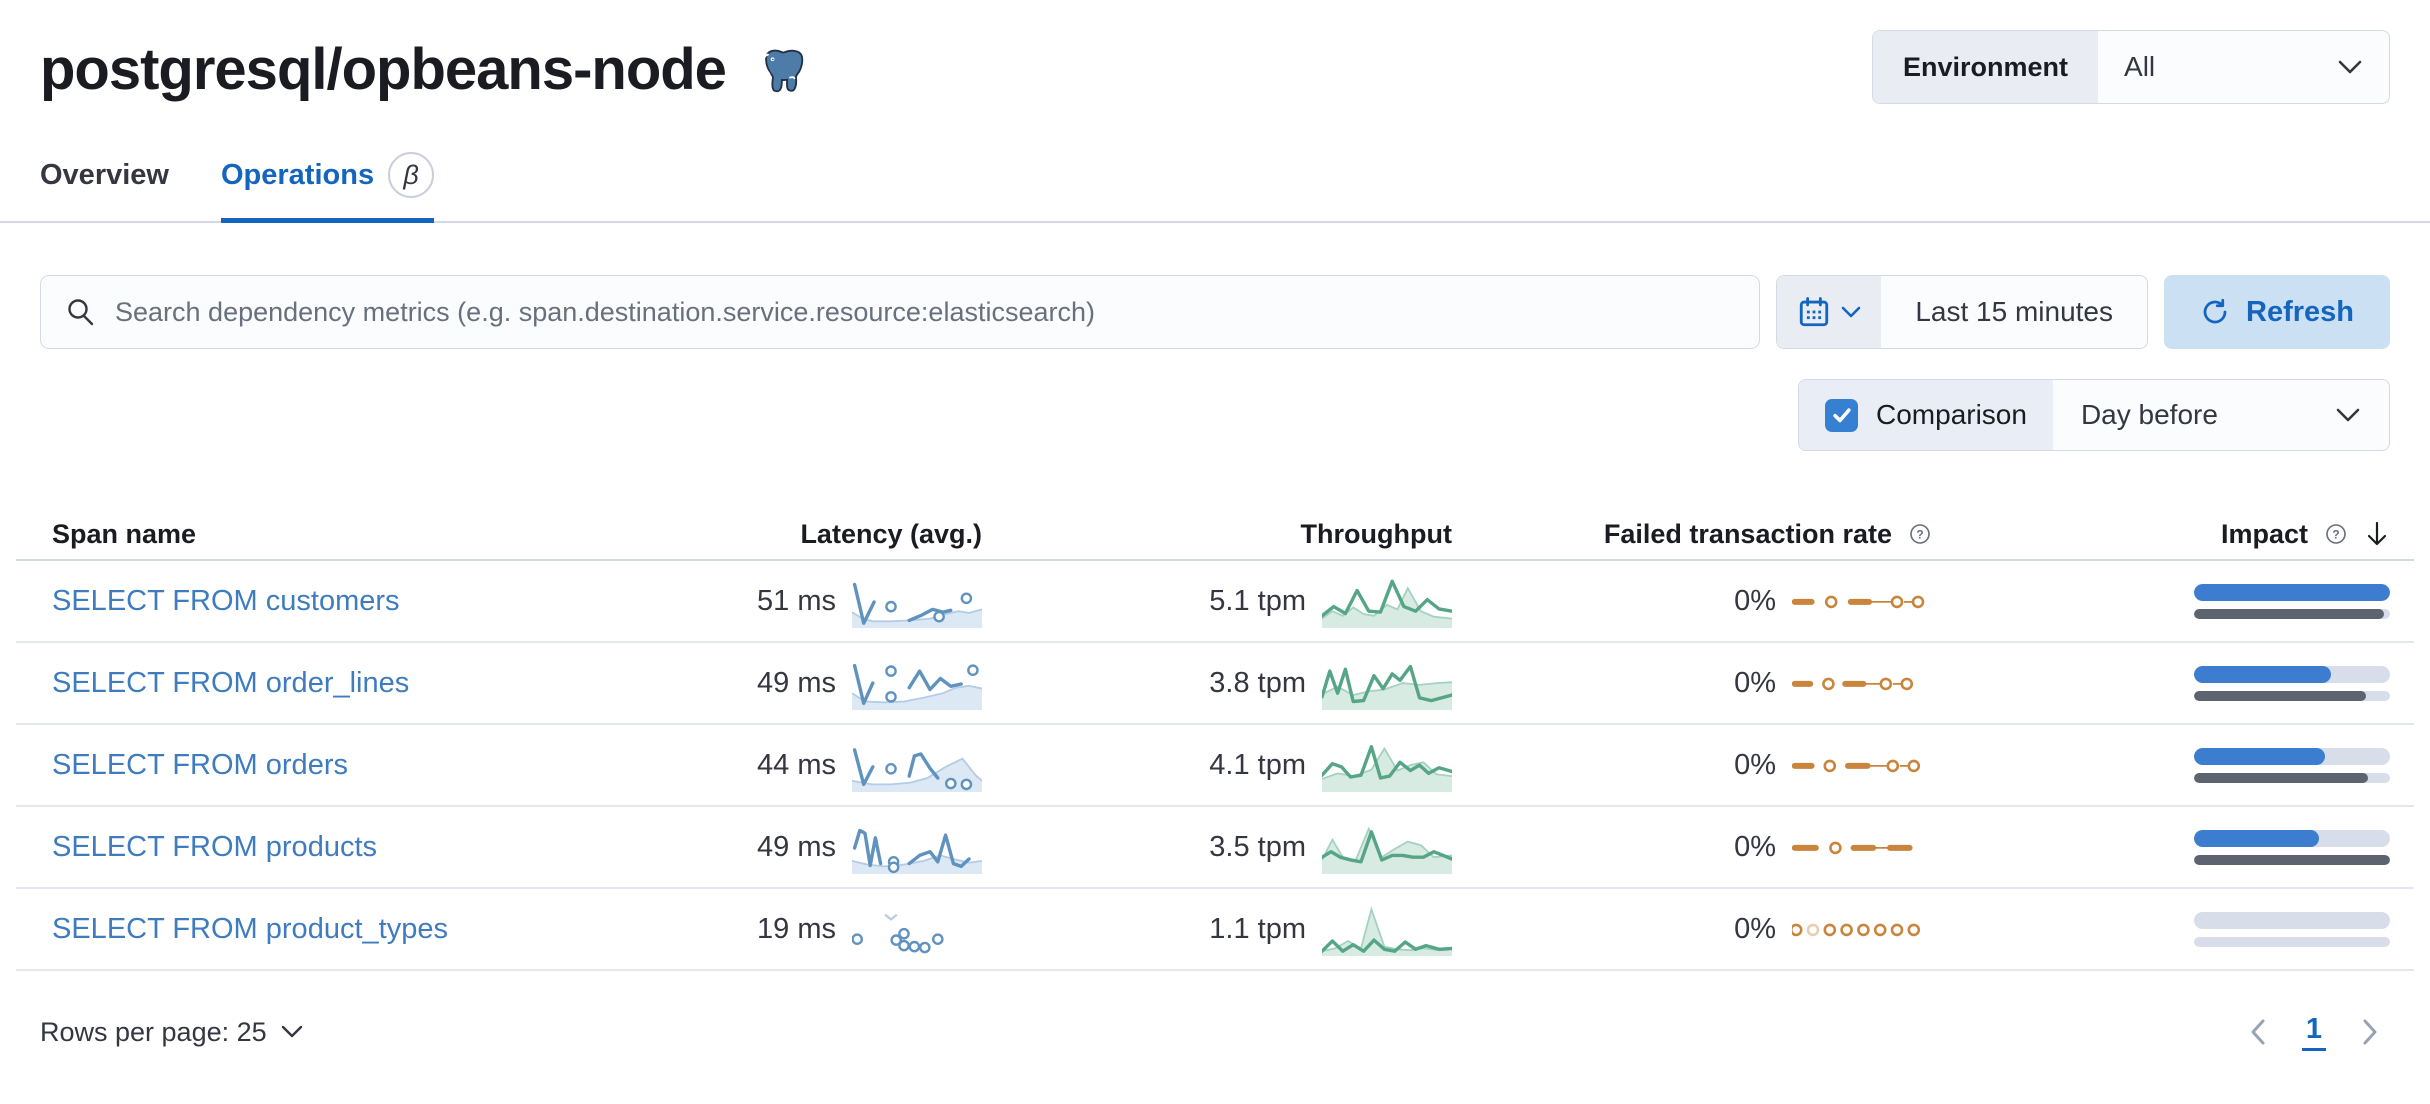  I want to click on search-icon, so click(81, 312).